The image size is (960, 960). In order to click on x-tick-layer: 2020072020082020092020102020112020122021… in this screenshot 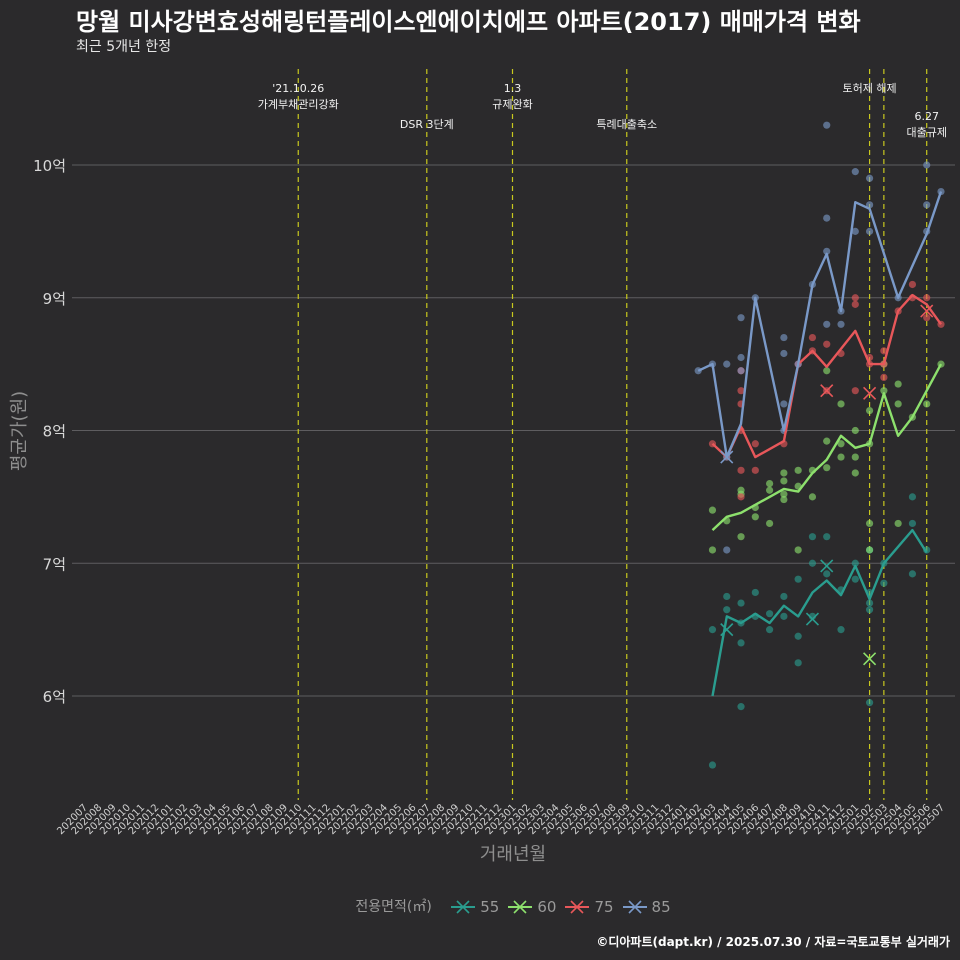, I will do `click(501, 819)`.